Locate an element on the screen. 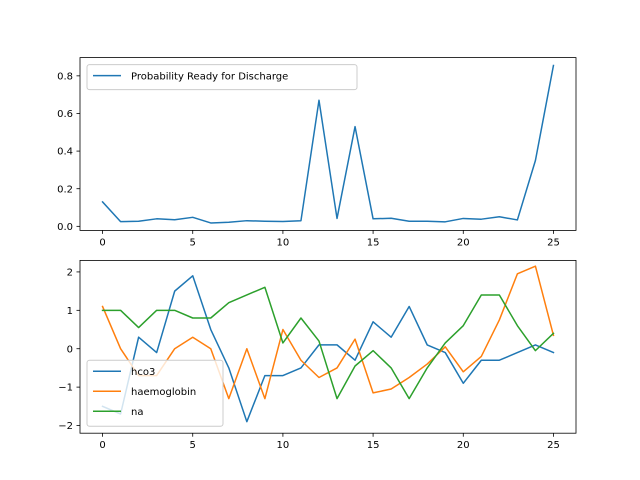 The image size is (640, 480). y-tick-label: 0.4 is located at coordinates (65, 152).